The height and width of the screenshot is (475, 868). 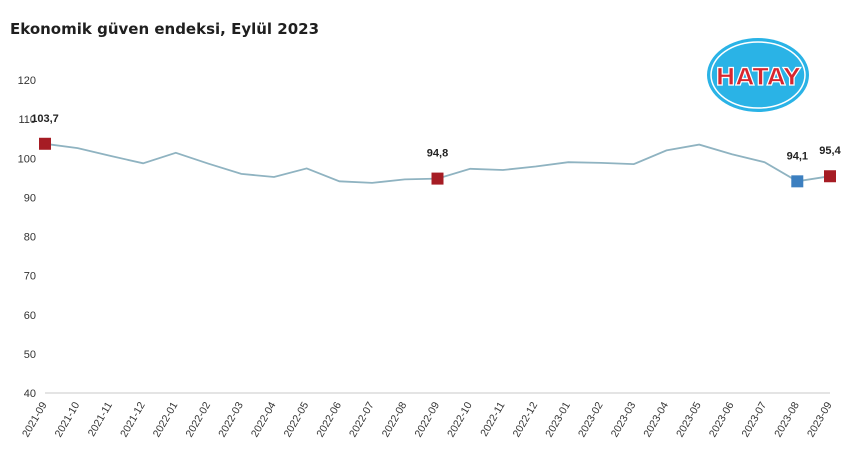 What do you see at coordinates (30, 316) in the screenshot?
I see `y-tick-label: 60` at bounding box center [30, 316].